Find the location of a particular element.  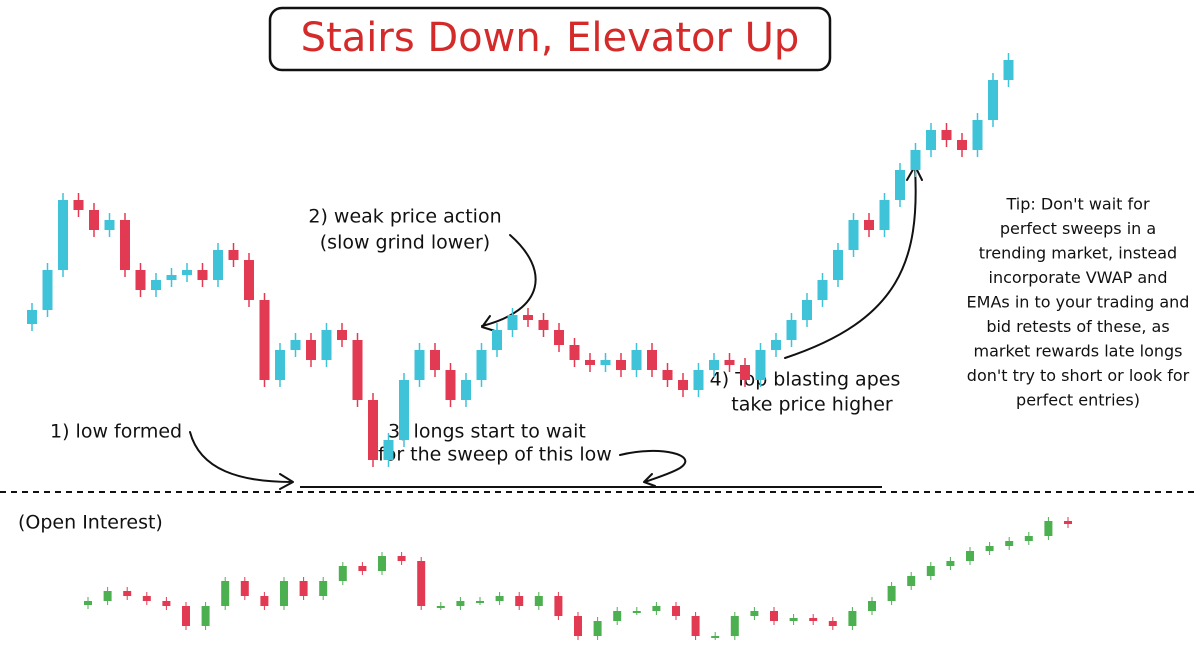

tip-line: bid retests of these, as is located at coordinates (1077, 326).